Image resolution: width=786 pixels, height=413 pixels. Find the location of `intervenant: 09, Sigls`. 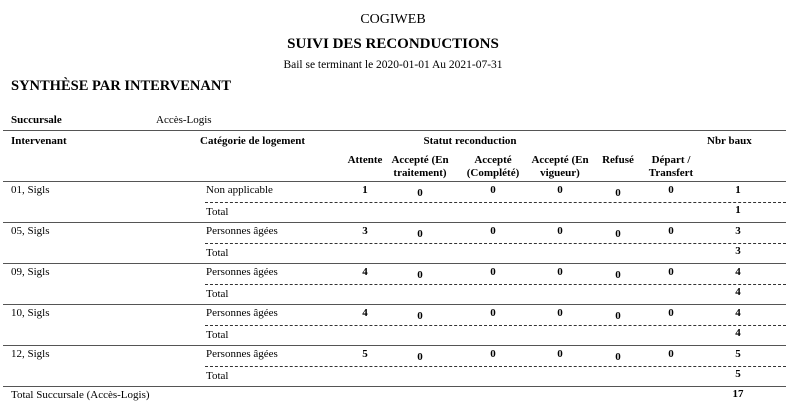

intervenant: 09, Sigls is located at coordinates (30, 272).